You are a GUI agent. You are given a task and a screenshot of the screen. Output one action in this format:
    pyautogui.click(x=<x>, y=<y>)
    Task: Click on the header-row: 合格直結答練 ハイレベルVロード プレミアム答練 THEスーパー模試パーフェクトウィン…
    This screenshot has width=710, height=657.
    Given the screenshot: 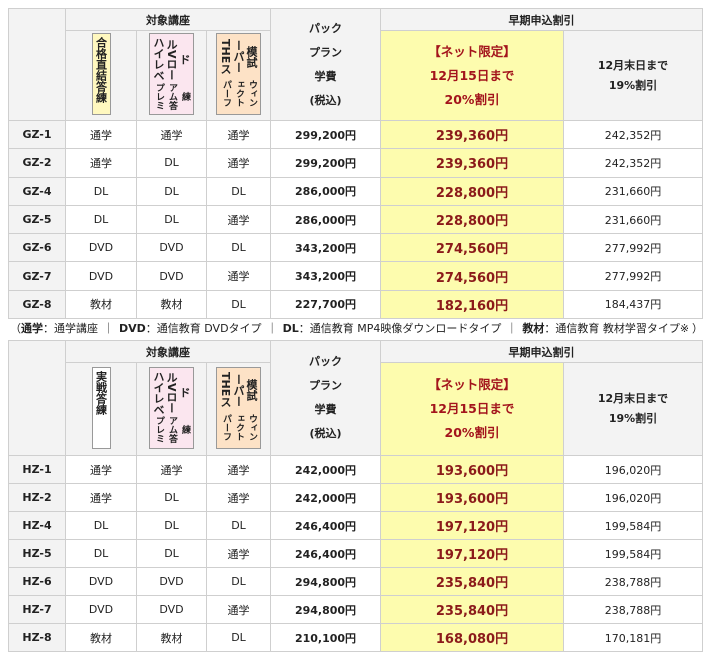 What is the action you would take?
    pyautogui.click(x=356, y=75)
    